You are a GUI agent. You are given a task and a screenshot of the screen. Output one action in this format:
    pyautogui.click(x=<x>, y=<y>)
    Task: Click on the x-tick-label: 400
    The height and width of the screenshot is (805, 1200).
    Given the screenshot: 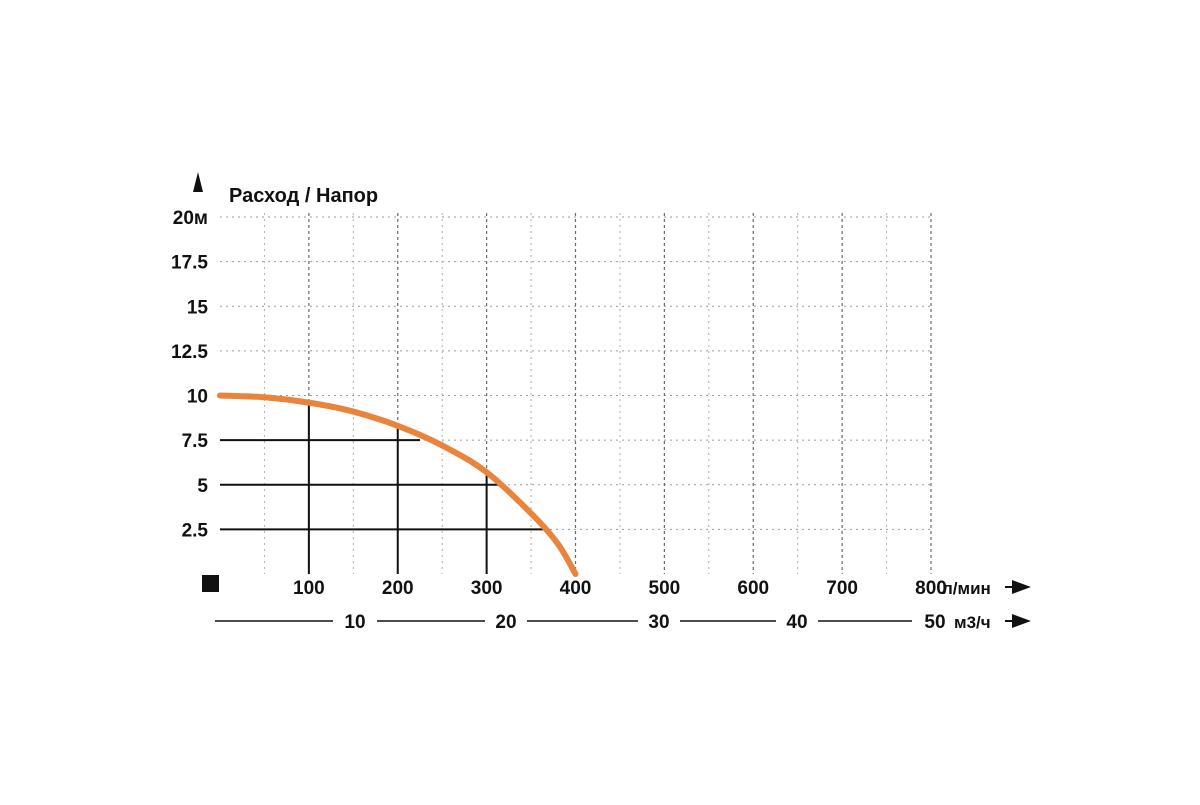 What is the action you would take?
    pyautogui.click(x=576, y=588)
    